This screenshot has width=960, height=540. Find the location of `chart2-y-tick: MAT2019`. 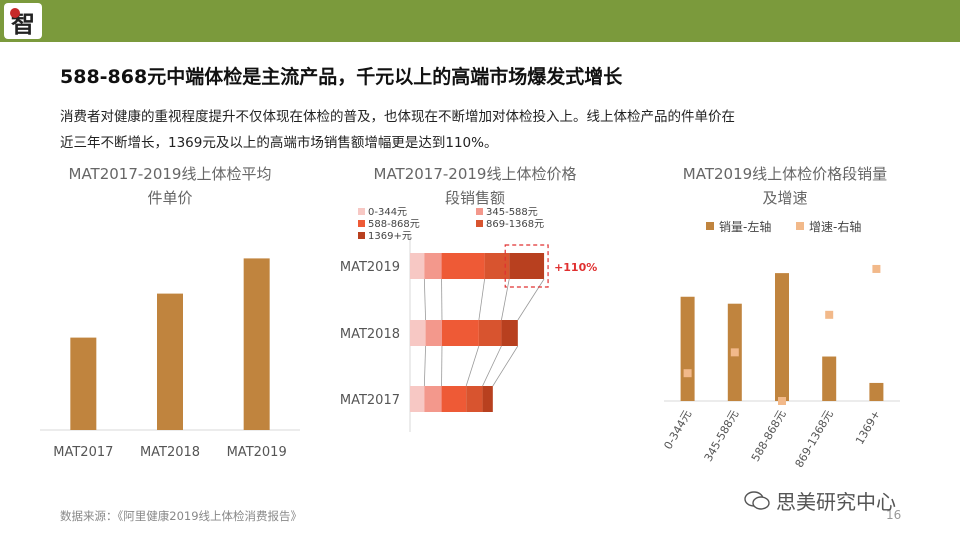

chart2-y-tick: MAT2019 is located at coordinates (370, 267).